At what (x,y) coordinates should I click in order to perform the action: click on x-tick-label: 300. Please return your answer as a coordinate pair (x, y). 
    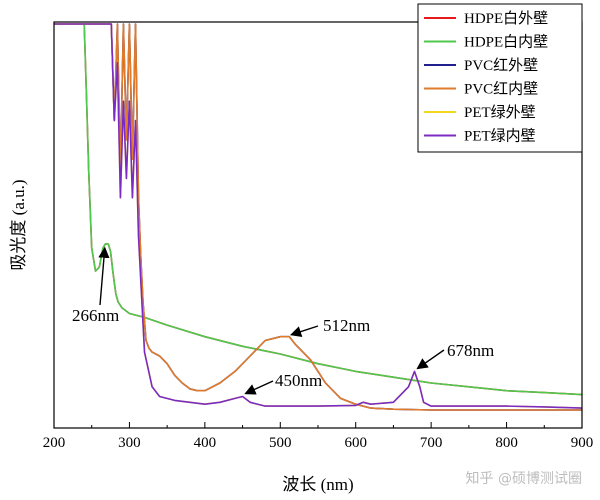
    Looking at the image, I should click on (129, 443).